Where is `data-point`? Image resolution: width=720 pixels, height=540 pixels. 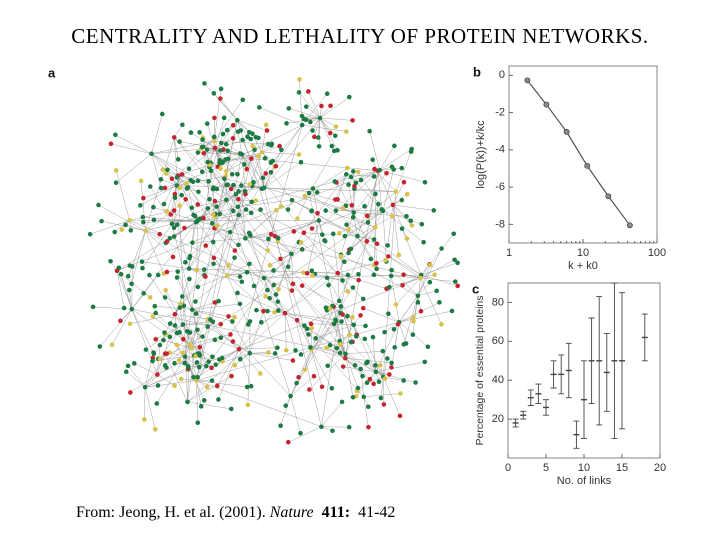
data-point is located at coordinates (546, 104).